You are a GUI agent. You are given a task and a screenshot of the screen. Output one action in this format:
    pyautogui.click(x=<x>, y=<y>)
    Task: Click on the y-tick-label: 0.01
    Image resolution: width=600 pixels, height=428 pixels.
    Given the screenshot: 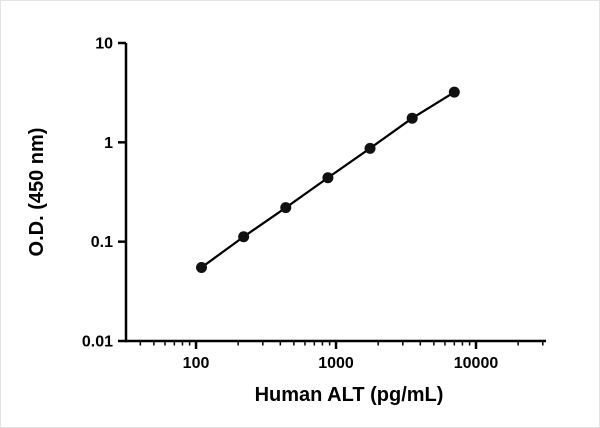 What is the action you would take?
    pyautogui.click(x=97, y=342)
    